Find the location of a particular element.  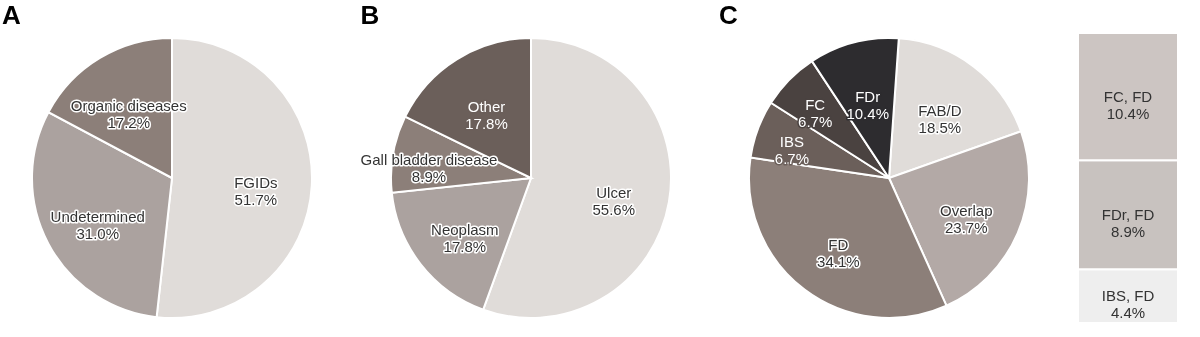

series-label: FDr, FD is located at coordinates (1128, 214).